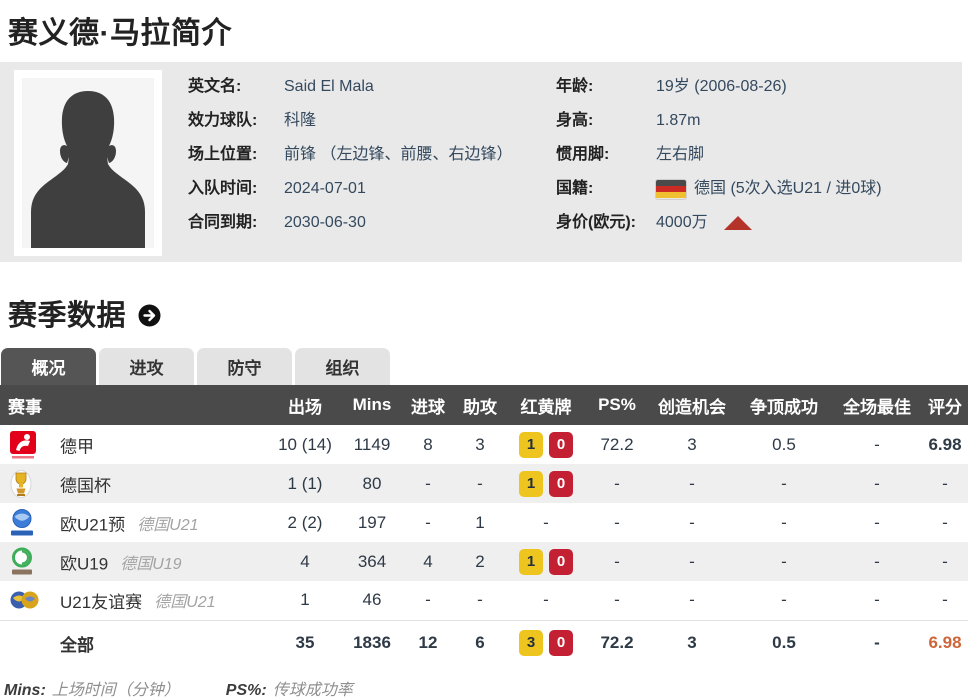 The width and height of the screenshot is (968, 700). I want to click on field-value: 科隆, so click(300, 120).